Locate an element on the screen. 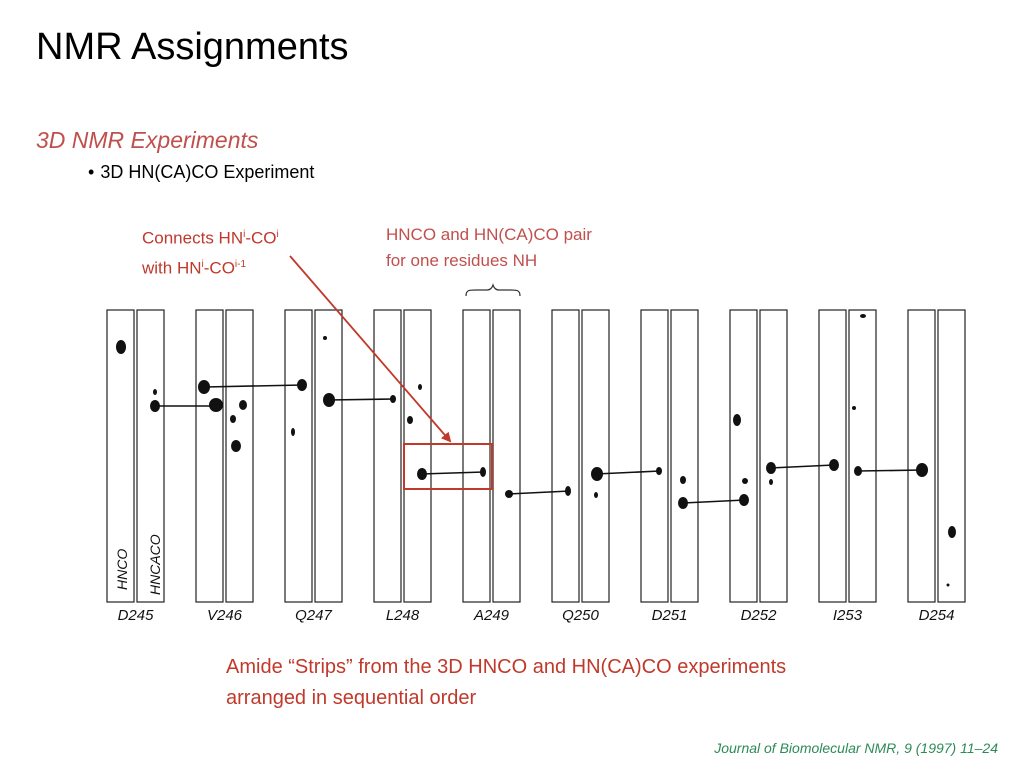  residue-label: Q247 is located at coordinates (313, 615).